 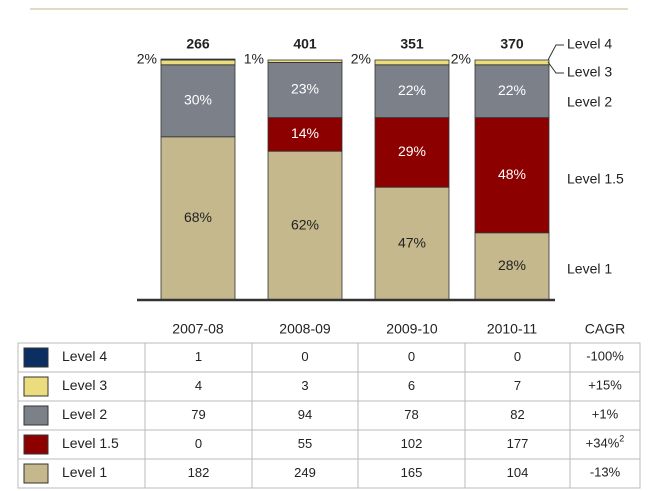 I want to click on cagr-value: +15%, so click(x=605, y=385).